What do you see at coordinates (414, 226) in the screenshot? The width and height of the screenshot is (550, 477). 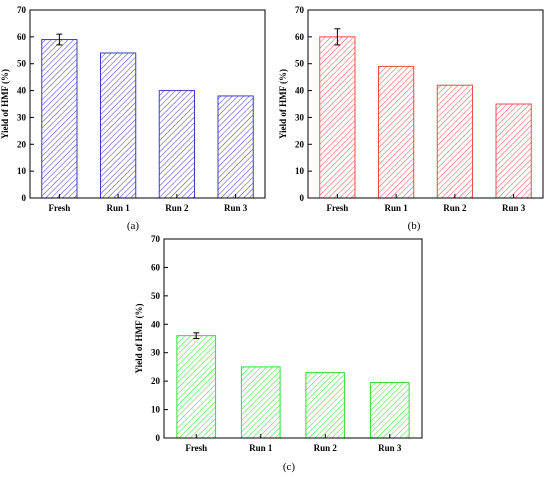 I see `panel-label: (b)` at bounding box center [414, 226].